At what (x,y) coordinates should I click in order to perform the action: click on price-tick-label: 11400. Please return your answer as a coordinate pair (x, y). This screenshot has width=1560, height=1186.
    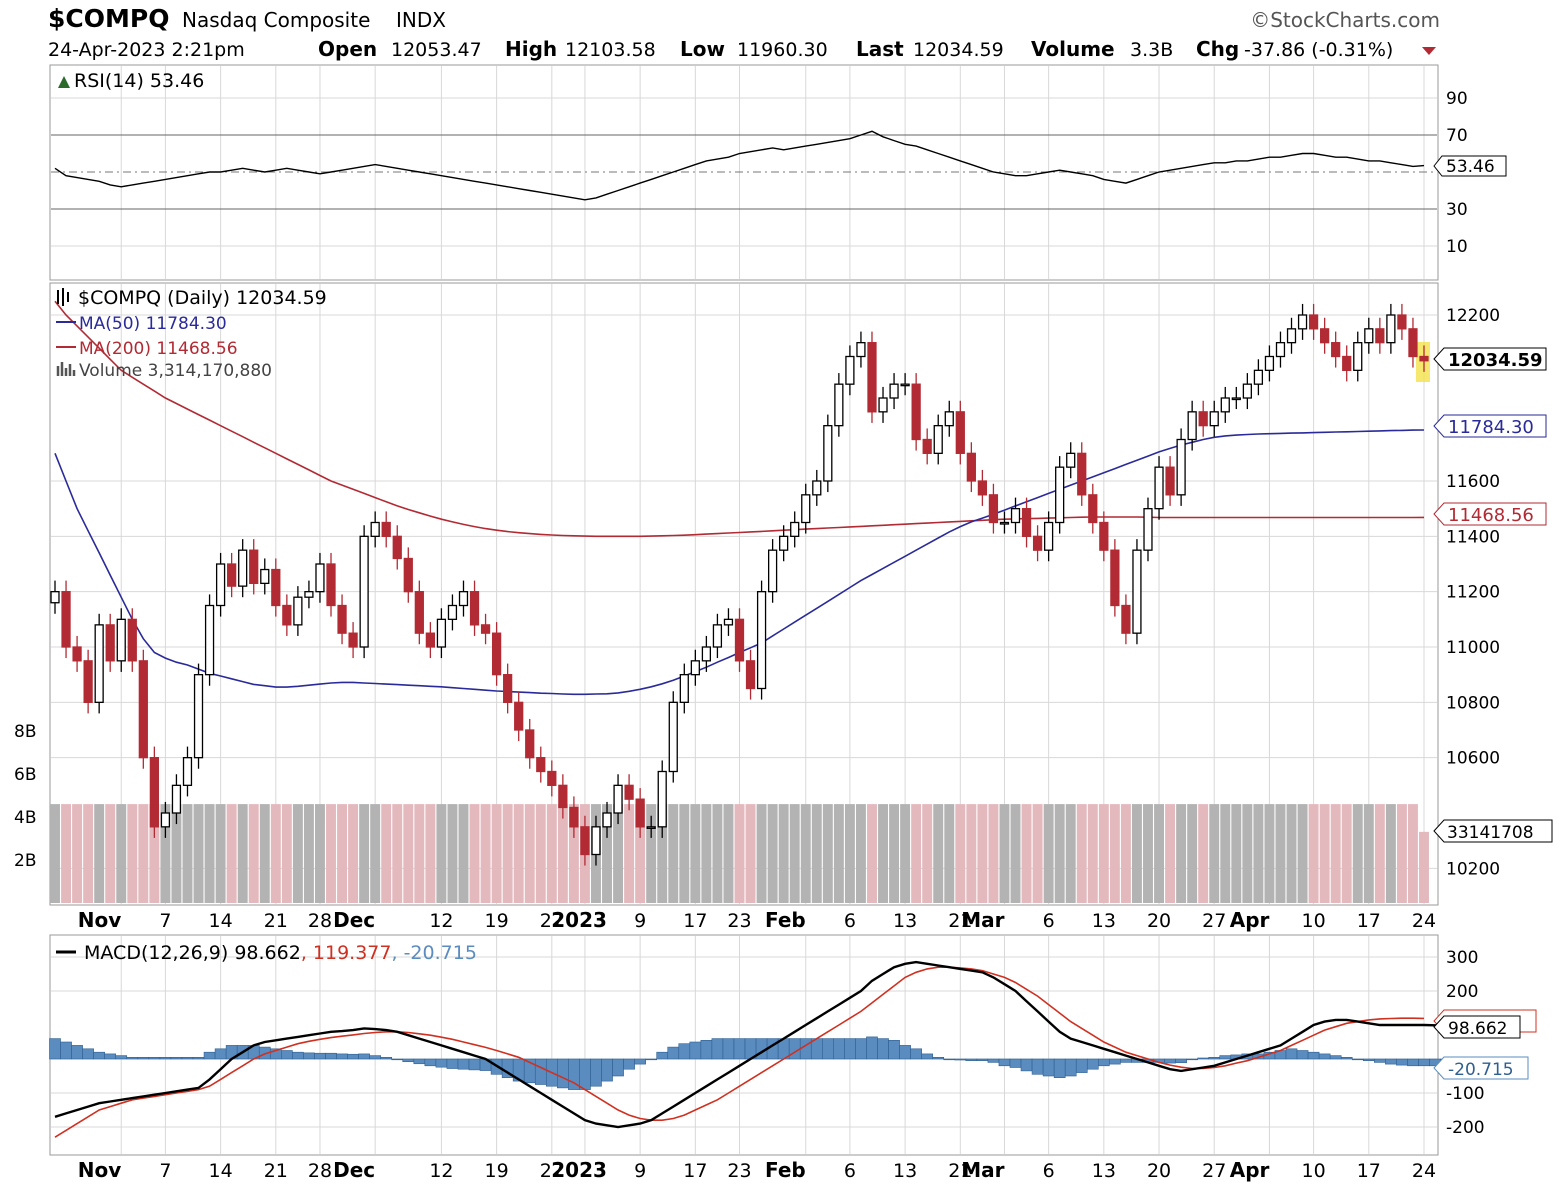
    Looking at the image, I should click on (1473, 537).